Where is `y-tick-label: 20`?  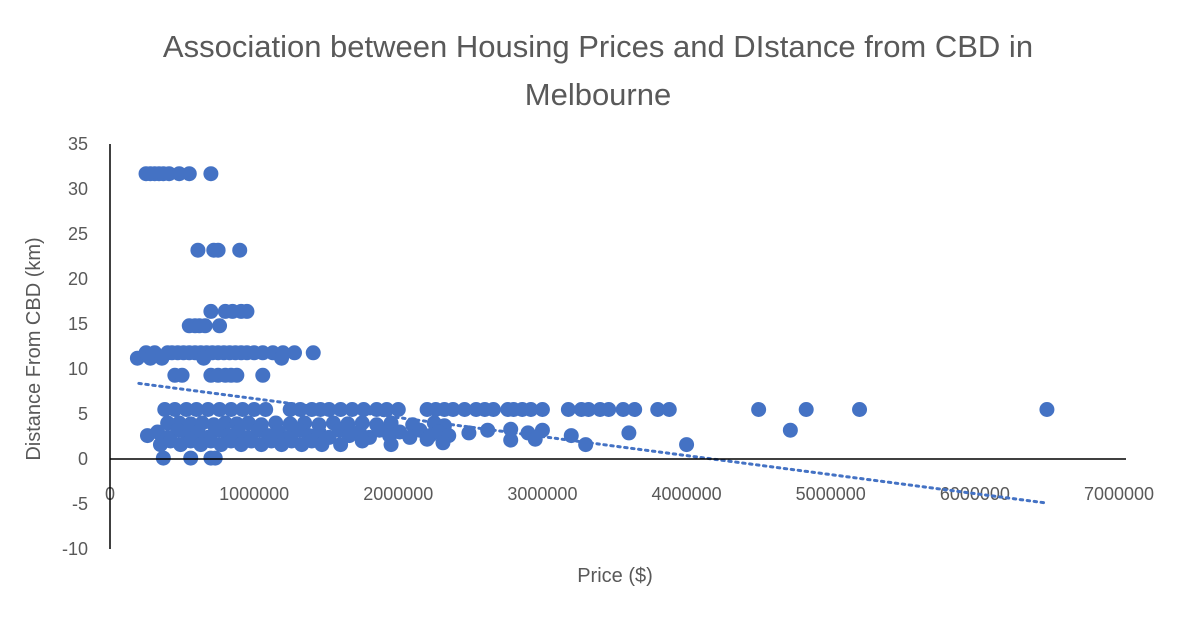 y-tick-label: 20 is located at coordinates (78, 279).